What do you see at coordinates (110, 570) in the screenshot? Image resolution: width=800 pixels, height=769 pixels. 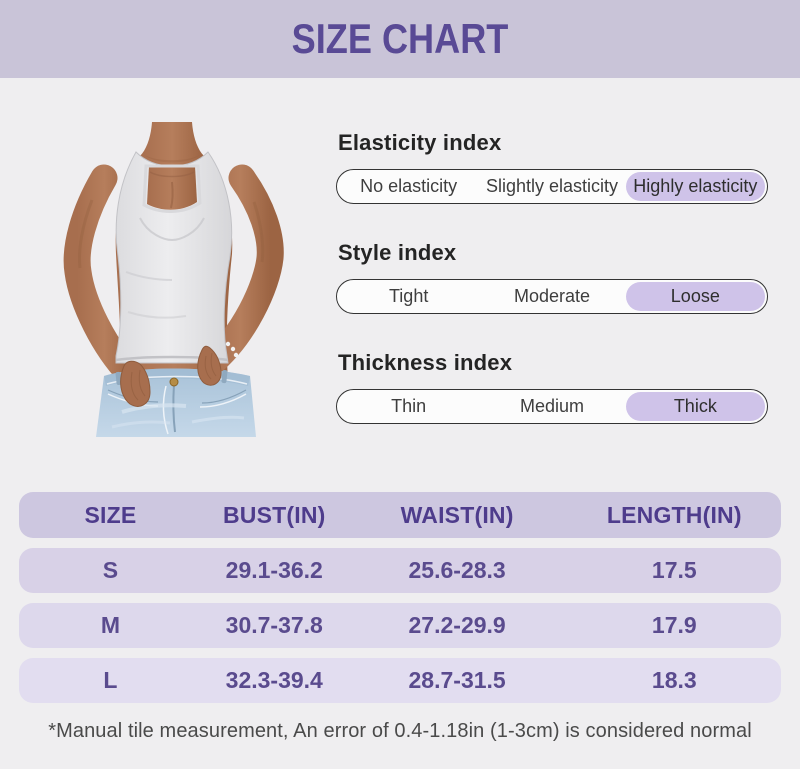 I see `cell-size: S` at bounding box center [110, 570].